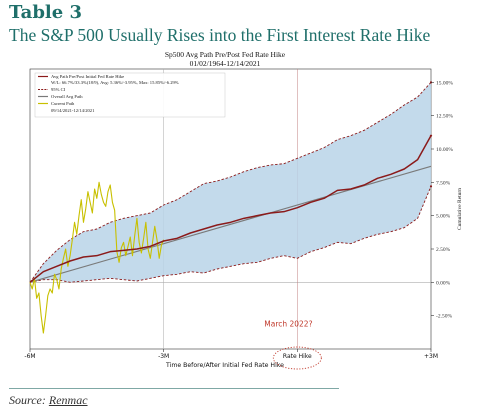  I want to click on chart-title: Sp500 Avg Path Pre/Post Fed Rate Hike, so click(225, 54).